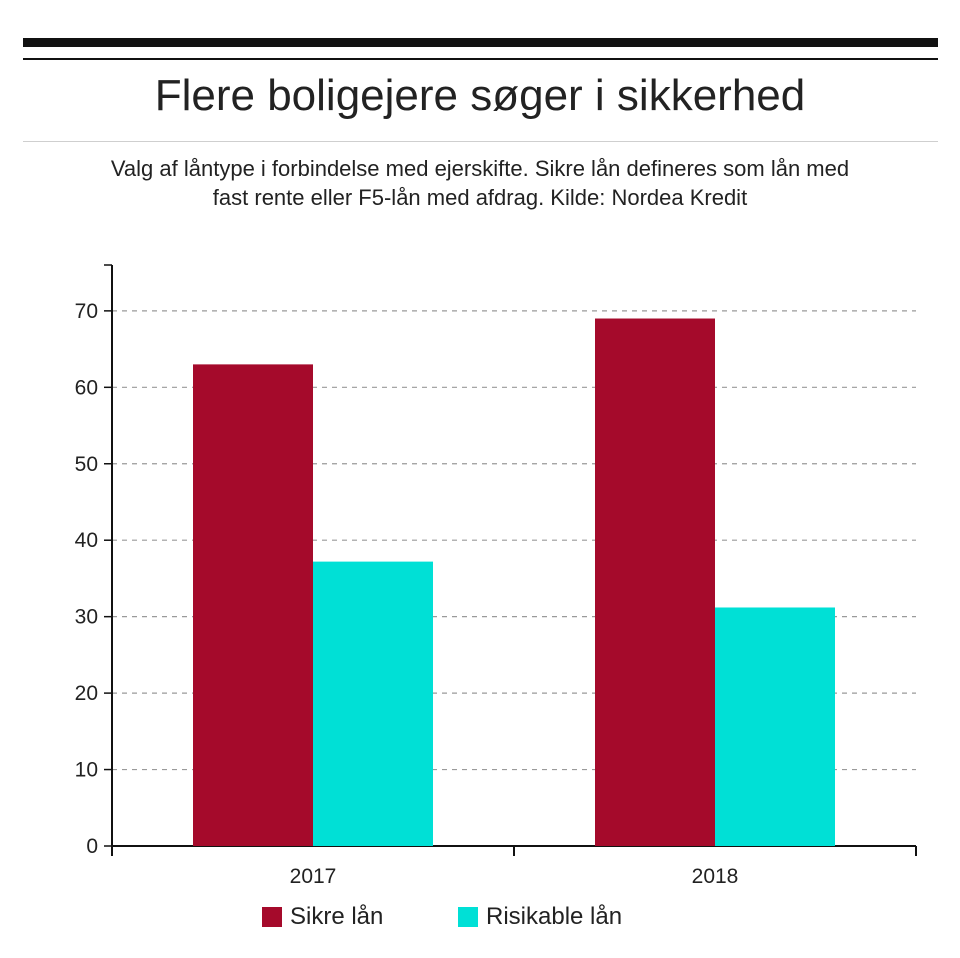 The image size is (960, 958). Describe the element at coordinates (775, 726) in the screenshot. I see `bar-risikable-2018` at that location.